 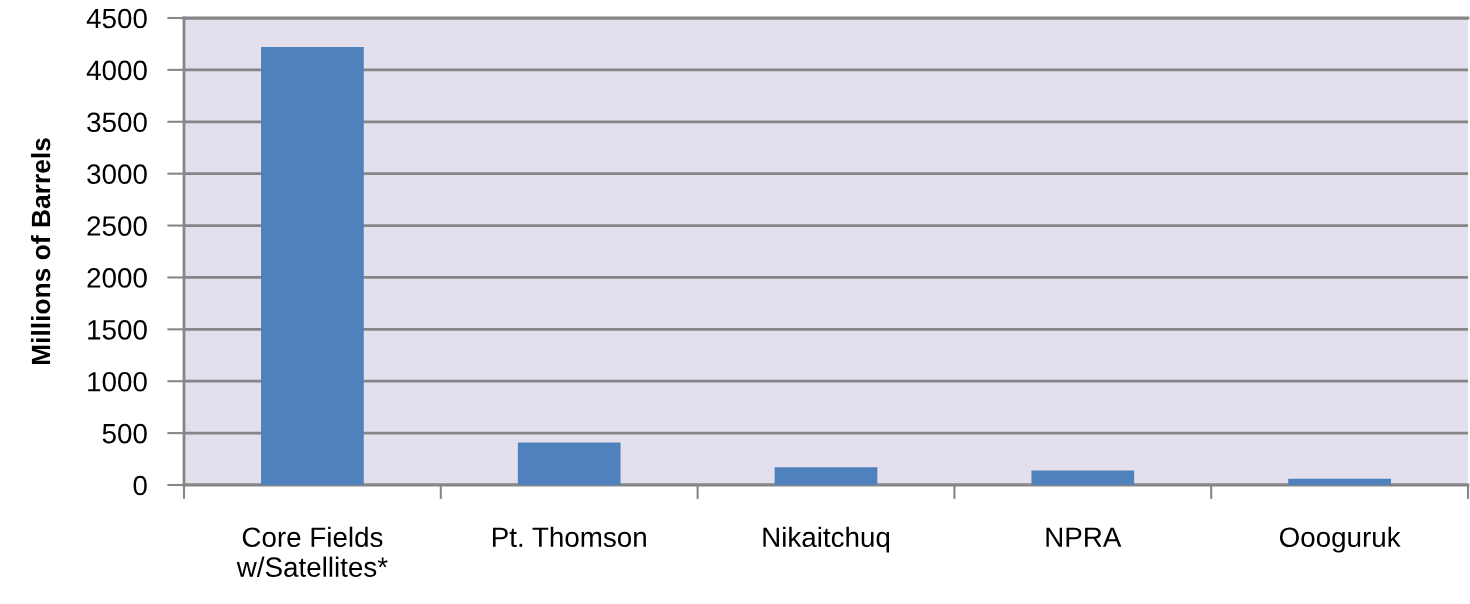 I want to click on y-tick-label: 3500, so click(x=117, y=122).